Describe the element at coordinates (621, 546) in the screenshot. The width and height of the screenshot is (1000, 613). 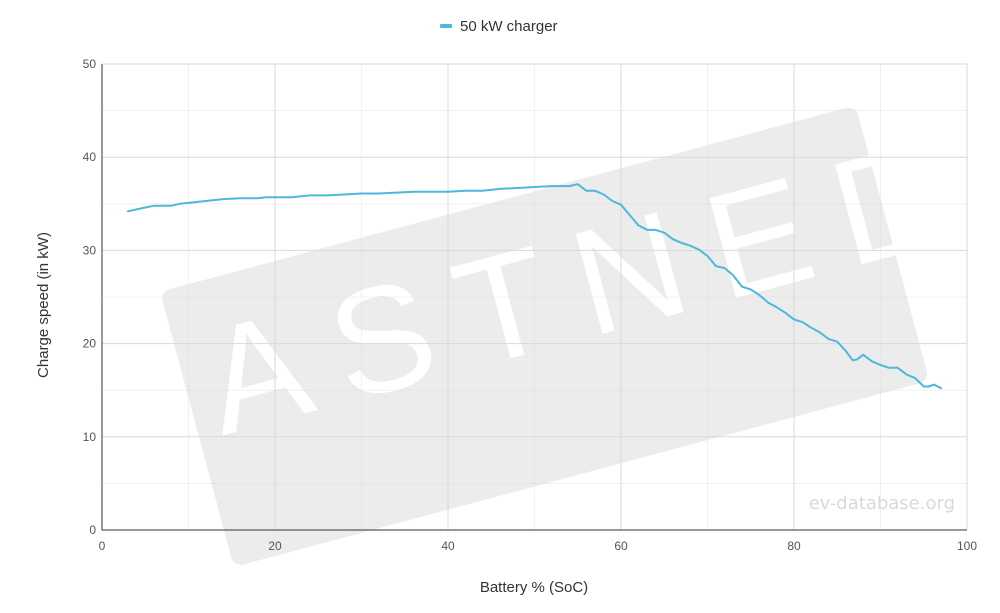
I see `x-tick-label: 60` at that location.